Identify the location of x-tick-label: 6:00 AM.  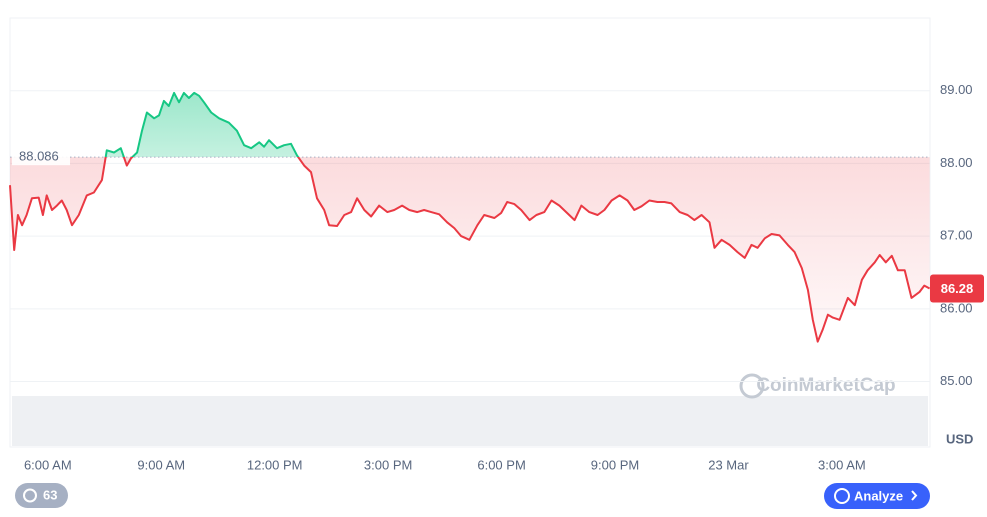
(48, 464).